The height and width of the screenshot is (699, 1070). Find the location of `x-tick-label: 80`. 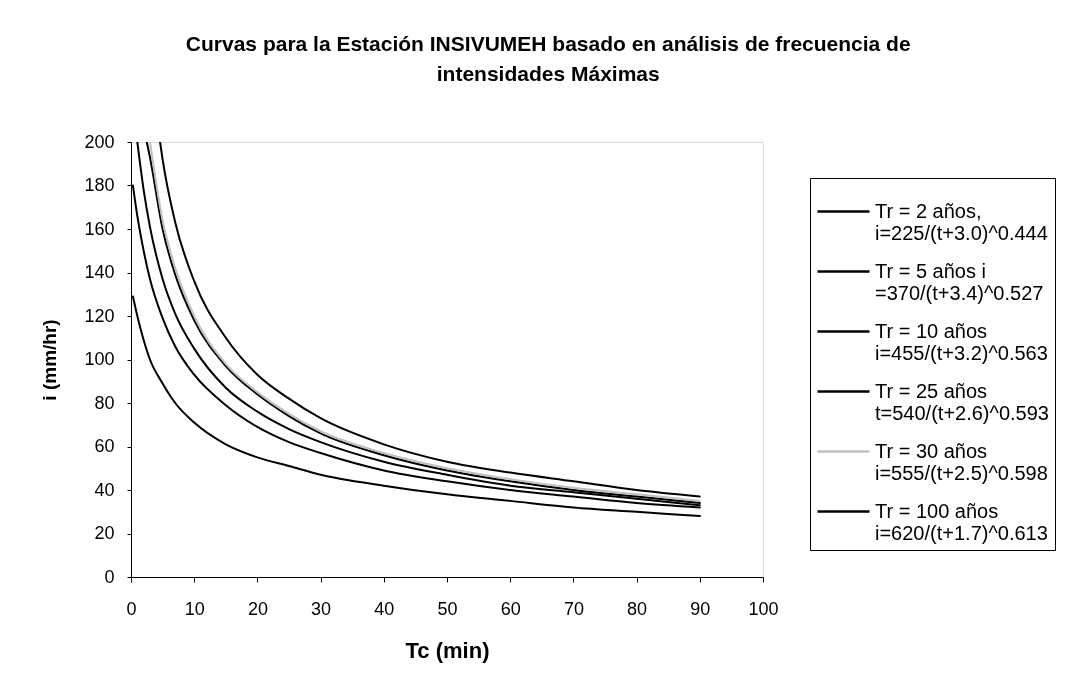

x-tick-label: 80 is located at coordinates (637, 608).